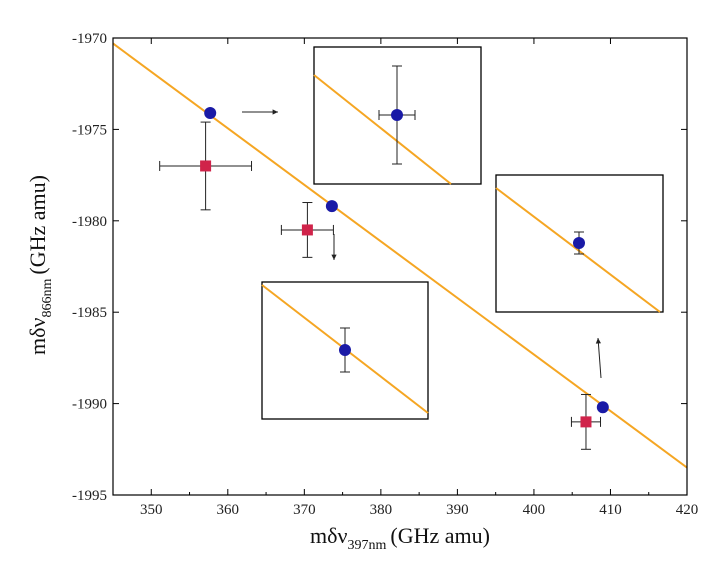 This screenshot has height=568, width=706. Describe the element at coordinates (37, 225) in the screenshot. I see `y-axis-label-unit: (GHz amu)` at that location.